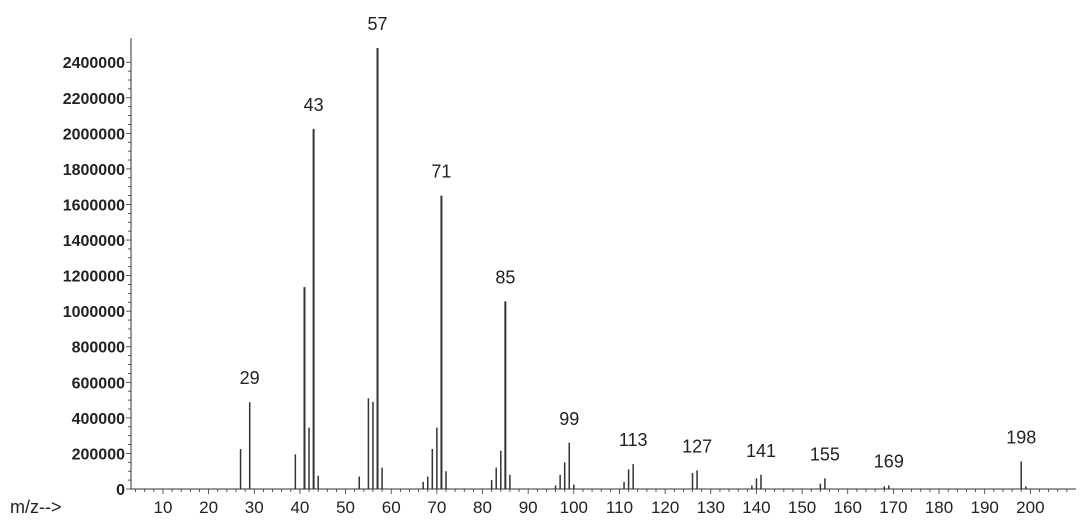 Image resolution: width=1081 pixels, height=528 pixels. What do you see at coordinates (889, 461) in the screenshot?
I see `peak-label: 169` at bounding box center [889, 461].